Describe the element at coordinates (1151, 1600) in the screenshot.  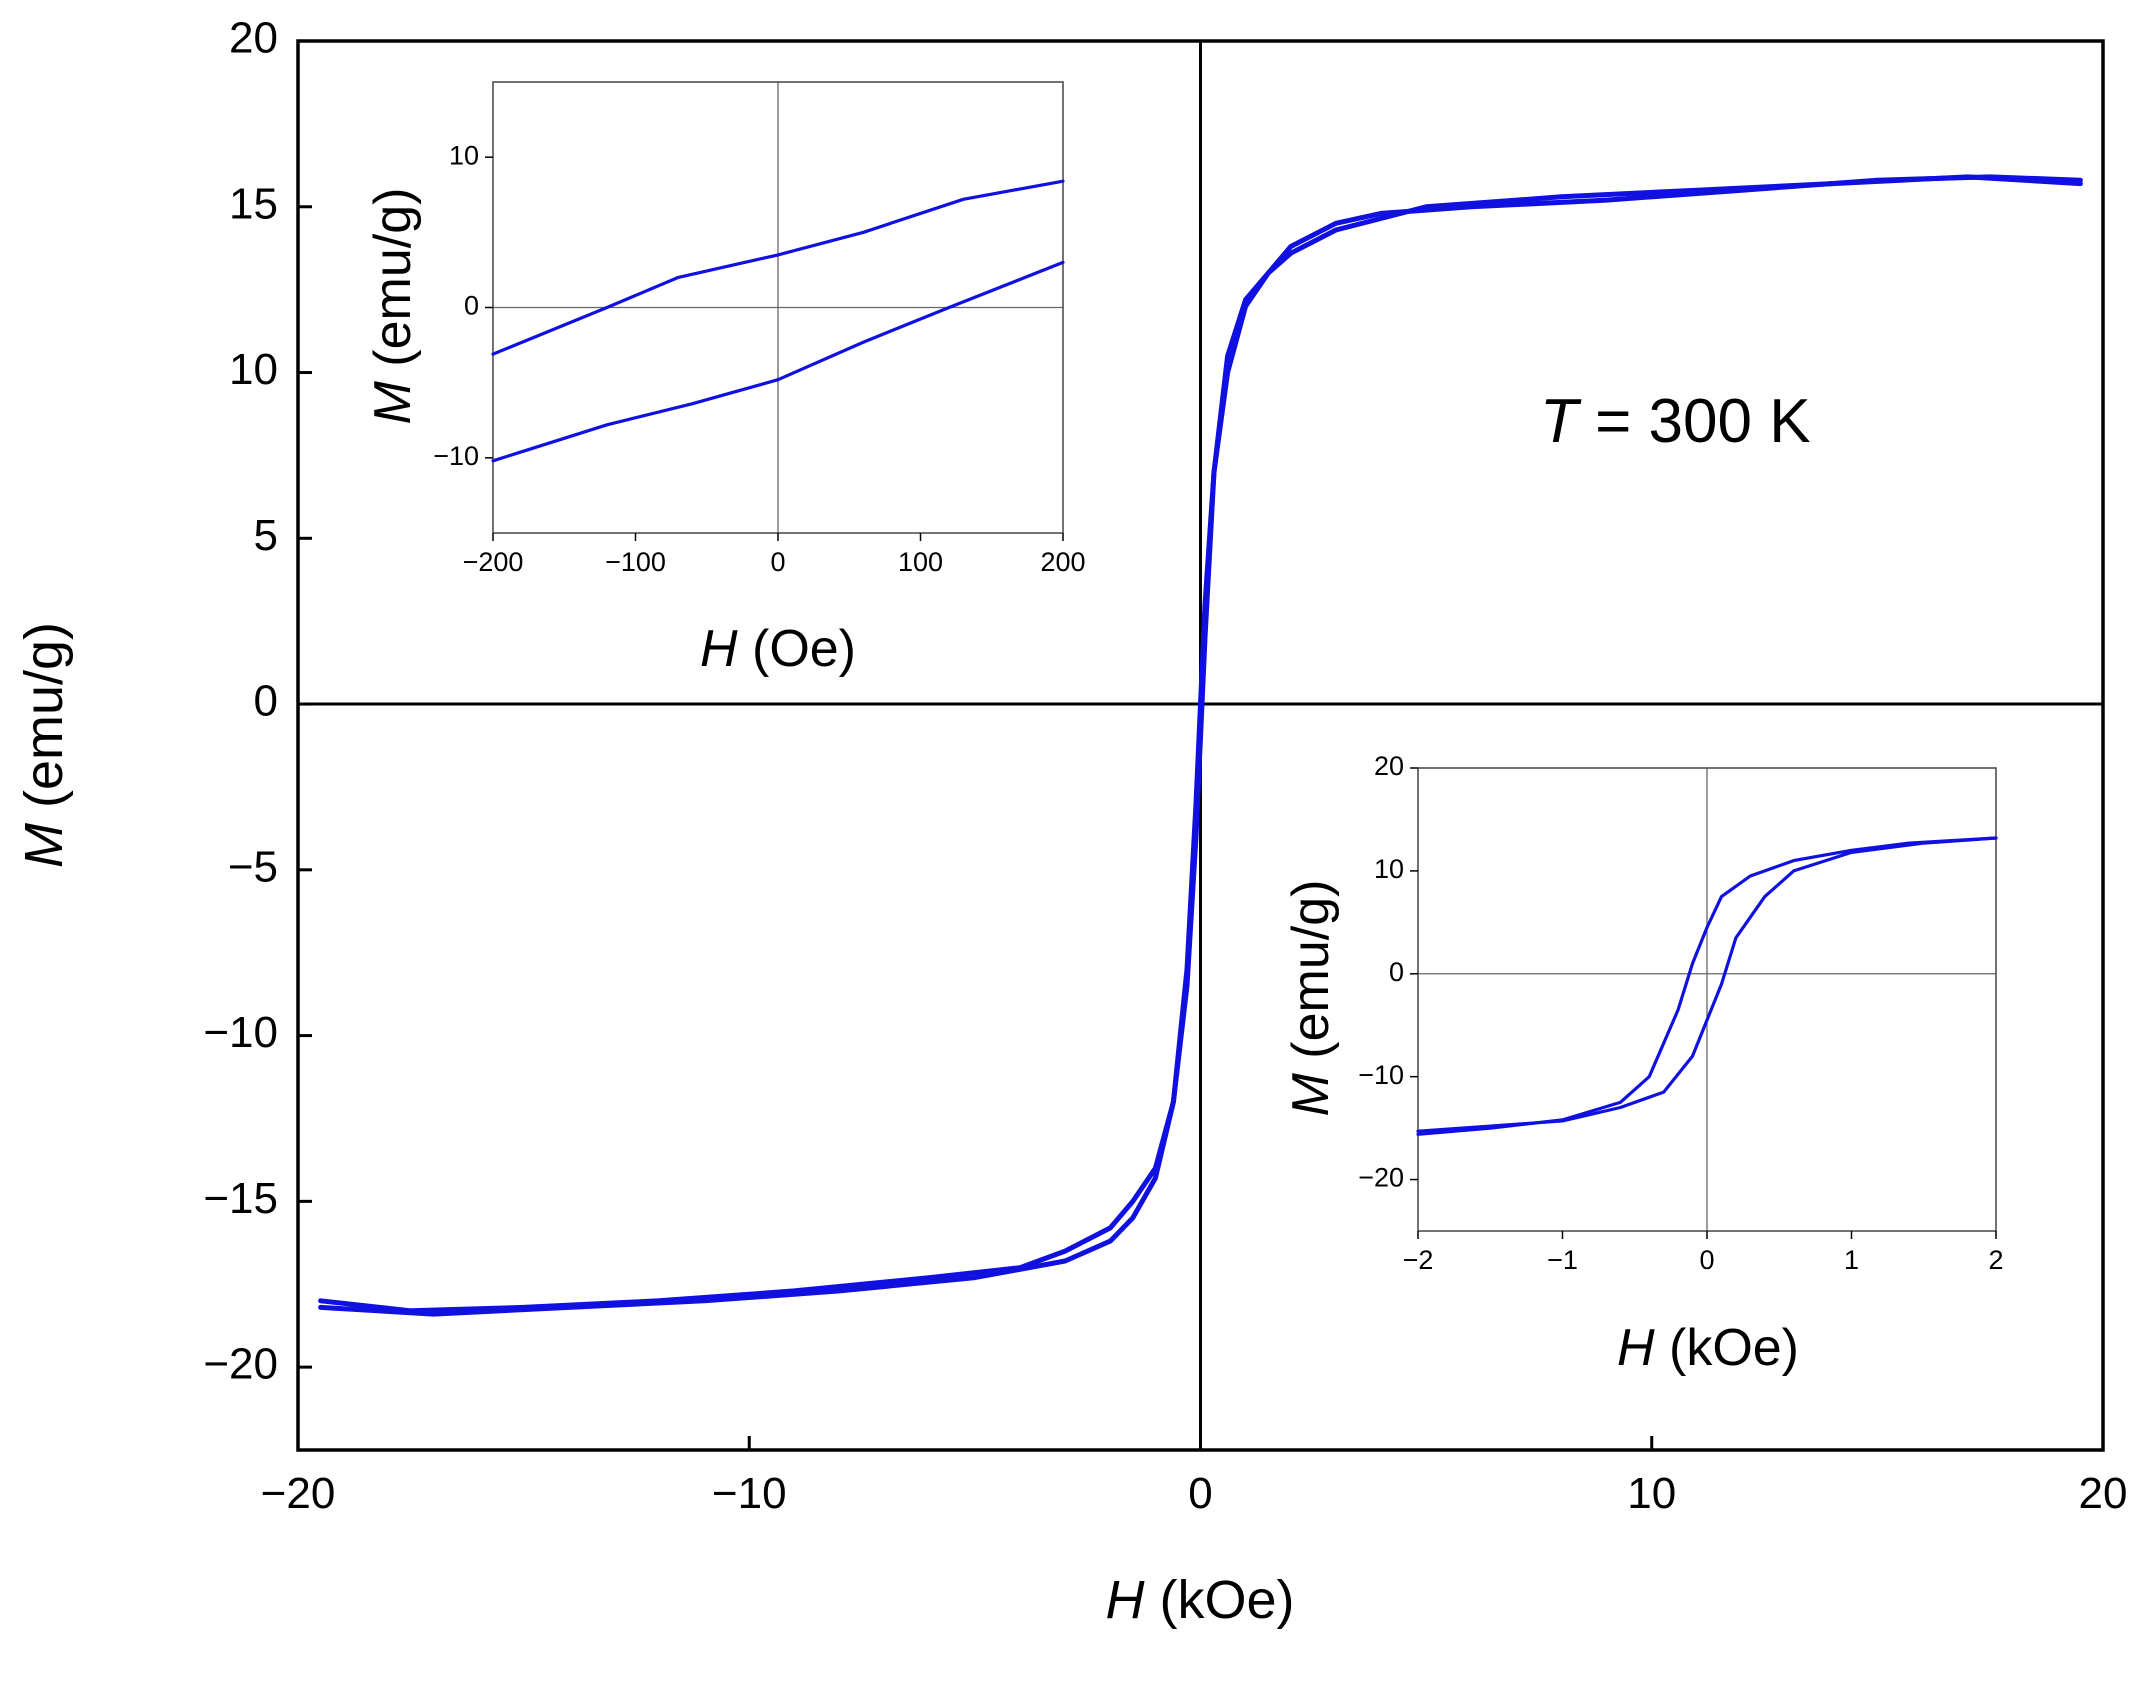
I see `main-x-axis-label-space` at that location.